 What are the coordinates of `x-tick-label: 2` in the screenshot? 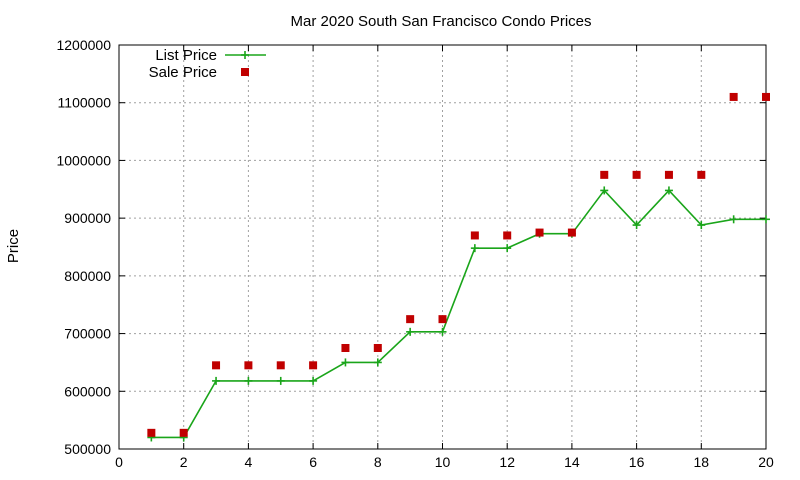 It's located at (184, 462).